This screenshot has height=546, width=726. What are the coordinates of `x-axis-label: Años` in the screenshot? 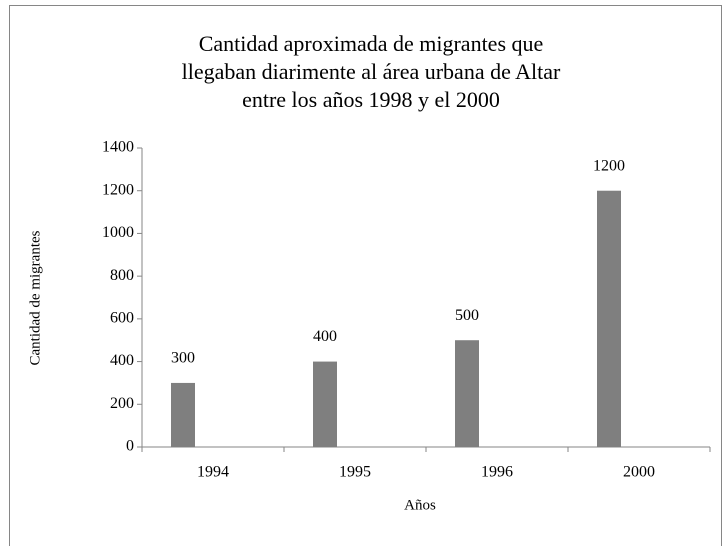 It's located at (420, 505).